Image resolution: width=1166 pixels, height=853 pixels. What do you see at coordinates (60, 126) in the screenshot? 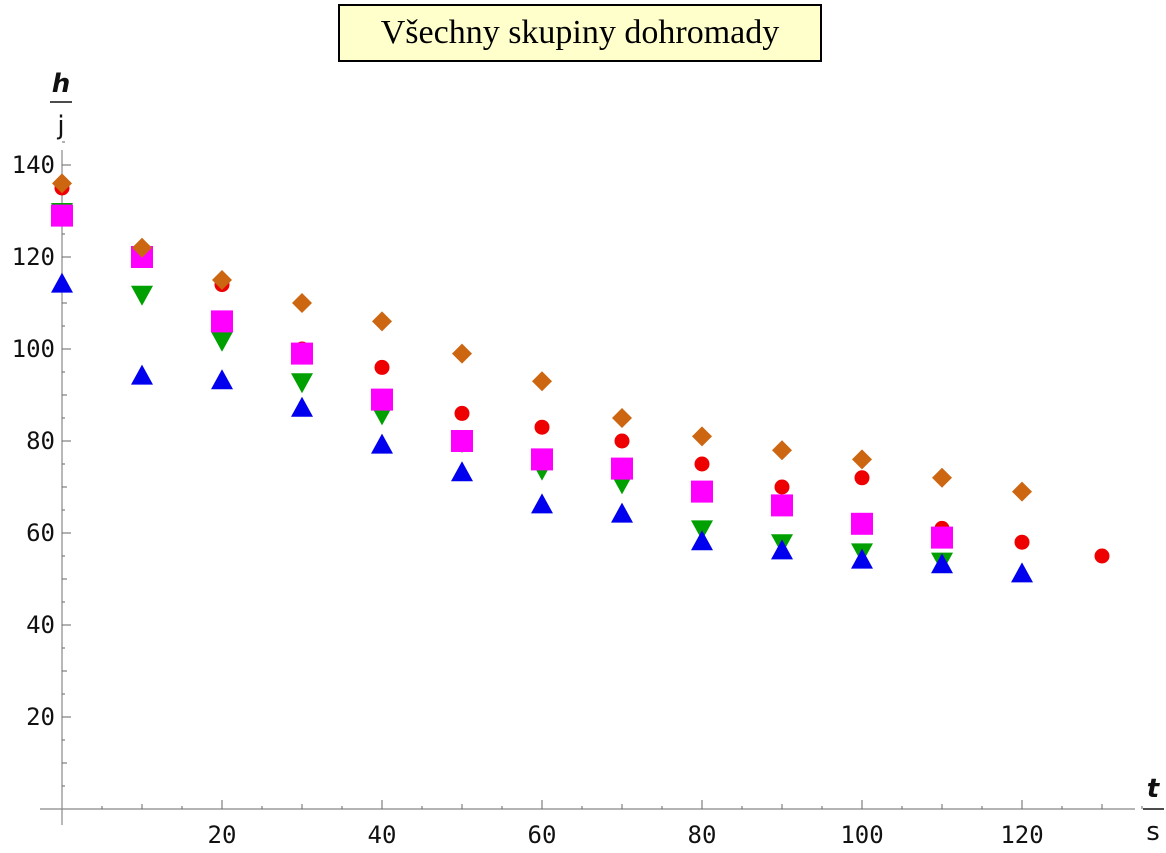
I see `y-unit-denominator: j` at bounding box center [60, 126].